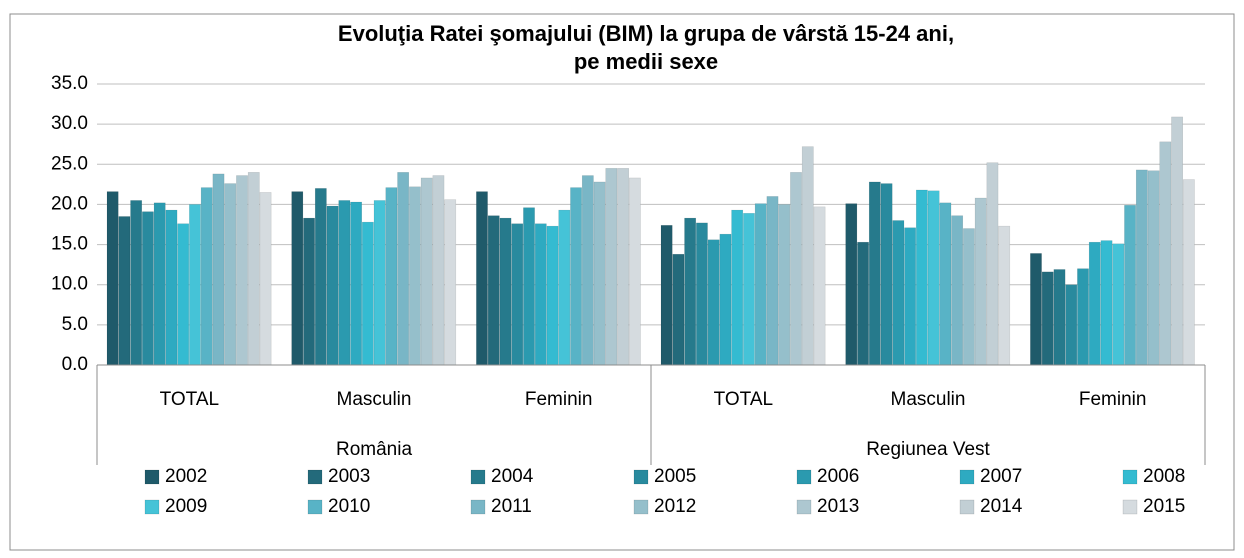 This screenshot has height=558, width=1244. Describe the element at coordinates (838, 476) in the screenshot. I see `legend-label: 2006` at that location.